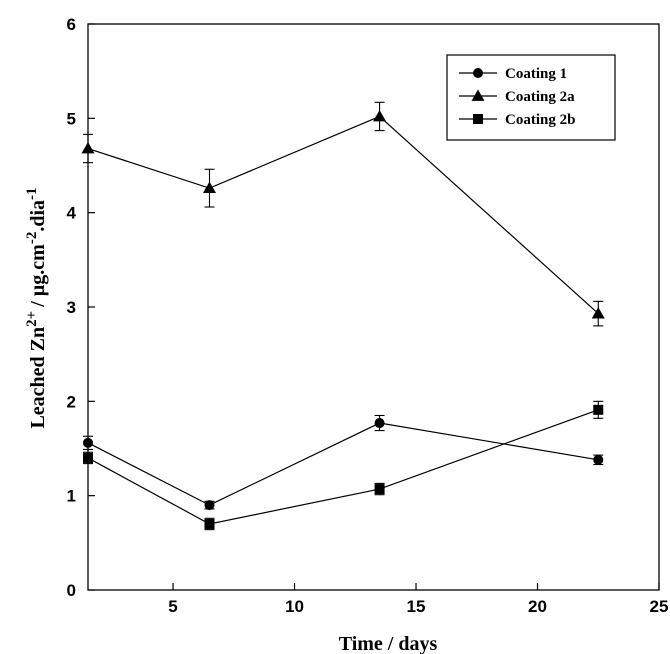 The width and height of the screenshot is (670, 654). Describe the element at coordinates (478, 95) in the screenshot. I see `legend-marker-coating-2a` at that location.